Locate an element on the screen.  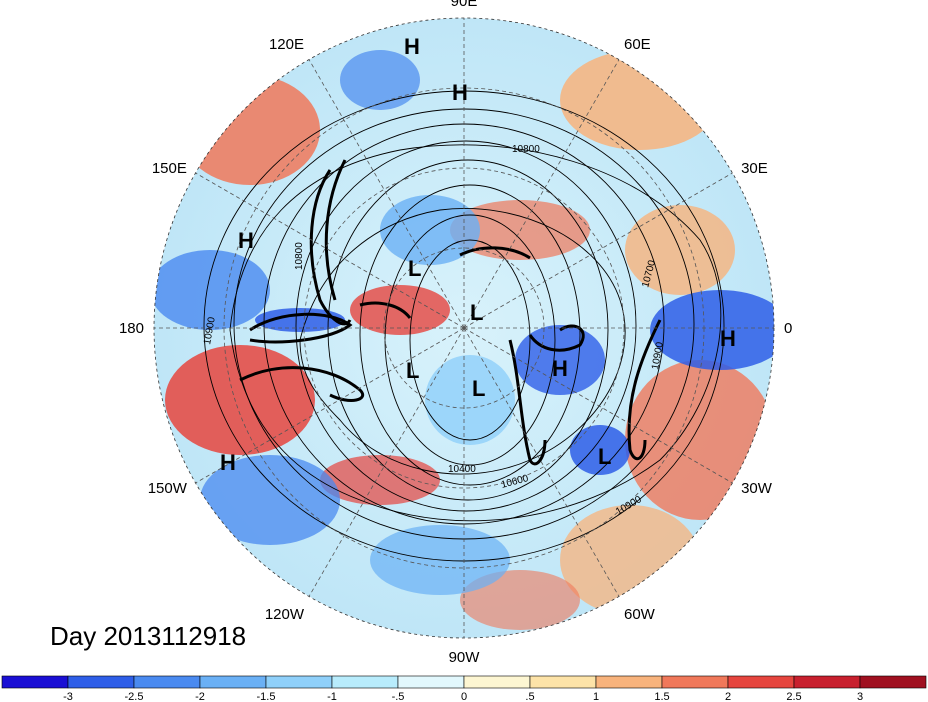
colorbar-tick-label: 2.5 is located at coordinates (793, 696).